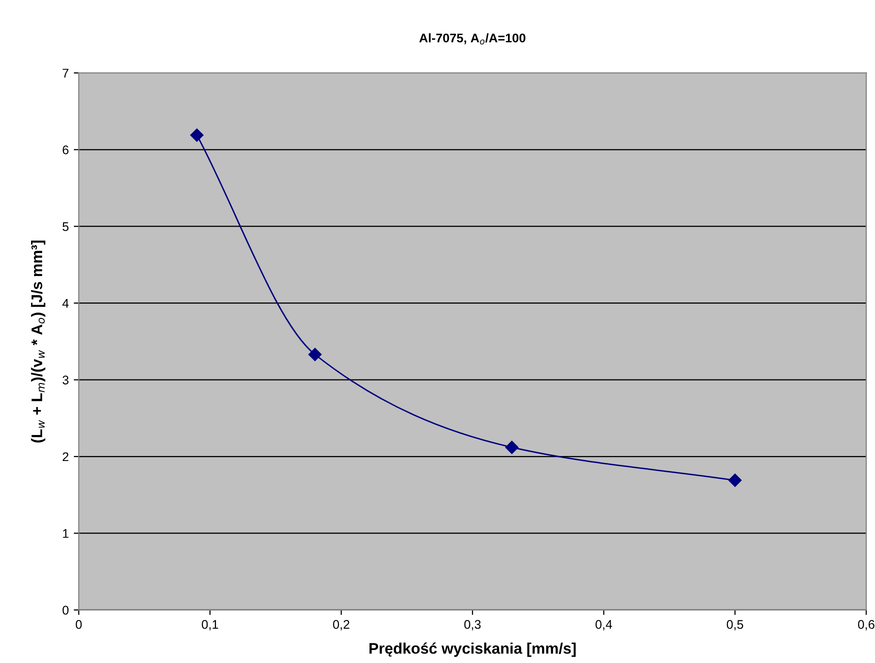  I want to click on y-tick-label: 1, so click(65, 533).